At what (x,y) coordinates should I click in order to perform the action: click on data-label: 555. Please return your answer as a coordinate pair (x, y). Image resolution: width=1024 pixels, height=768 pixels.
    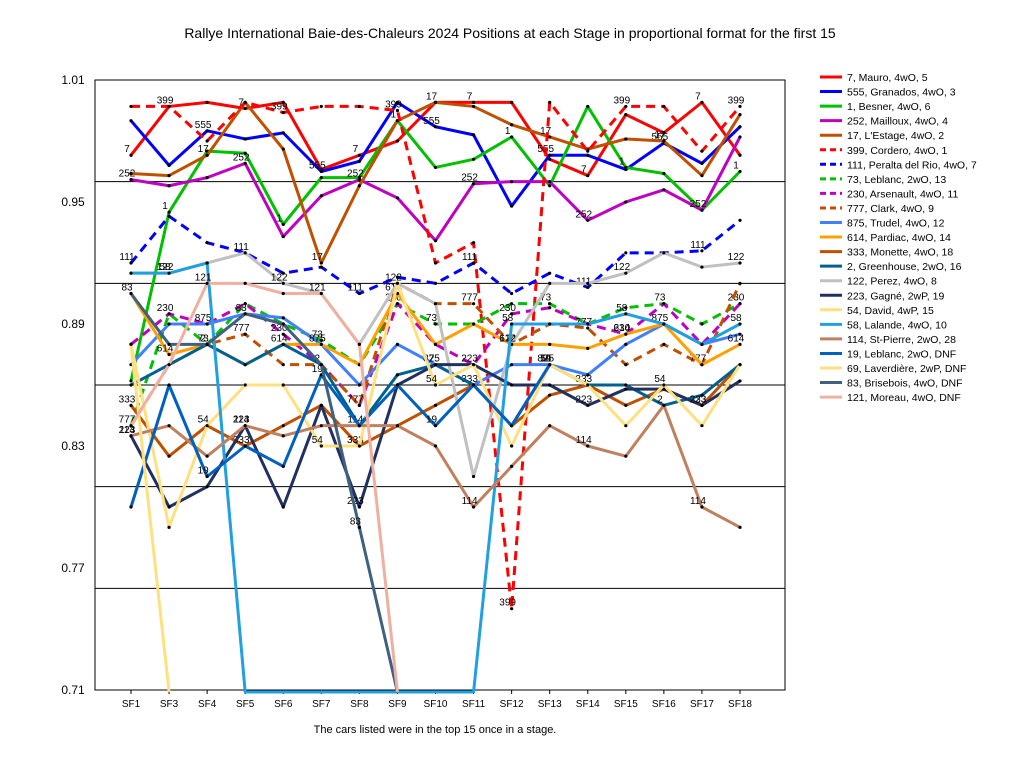
    Looking at the image, I should click on (431, 121).